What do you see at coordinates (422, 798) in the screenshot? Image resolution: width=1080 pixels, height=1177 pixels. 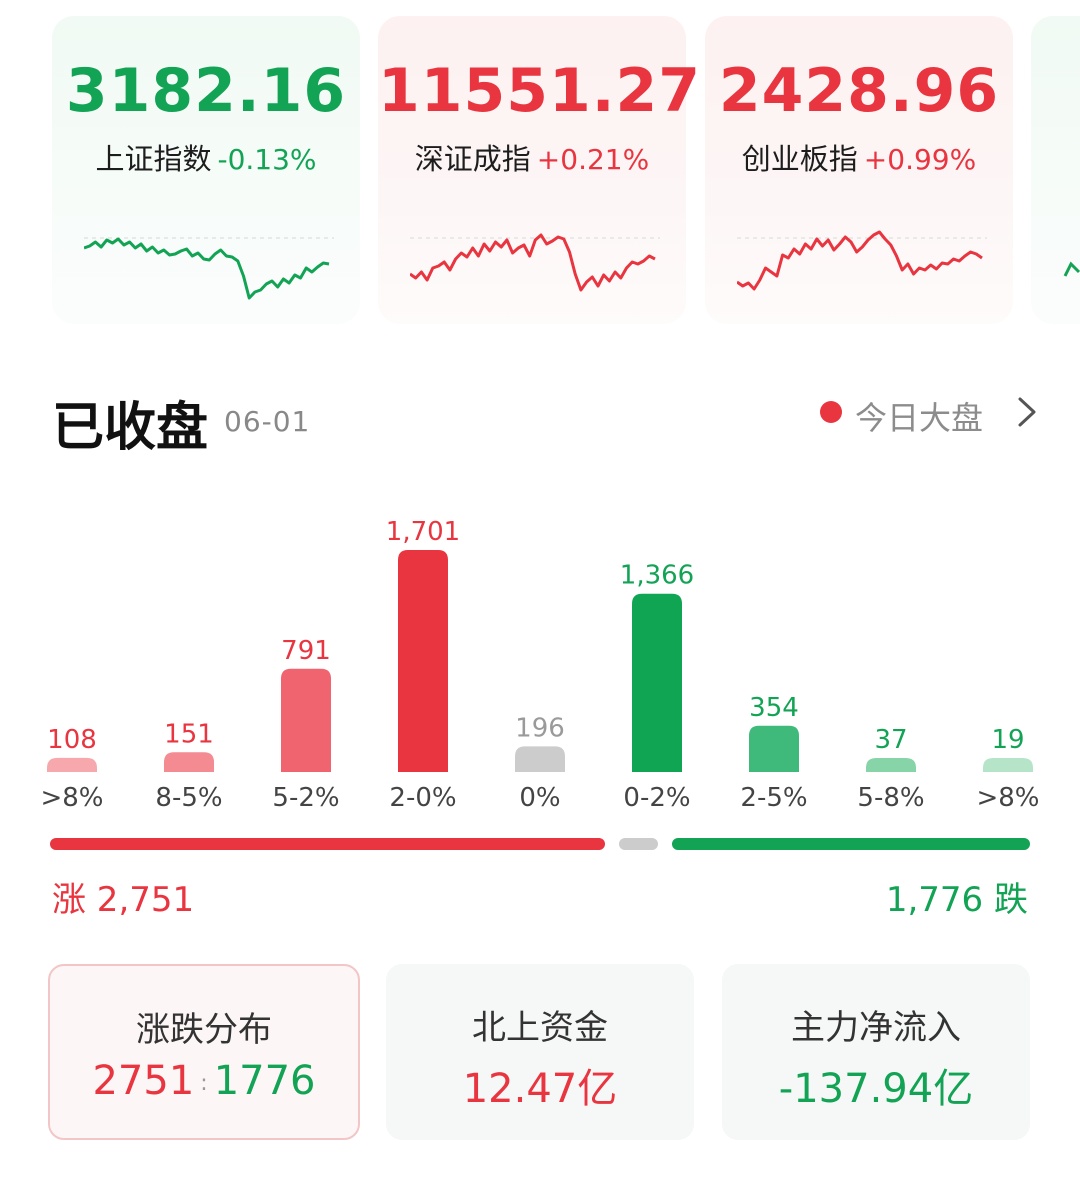 I see `bar-category-label: 2-0%` at bounding box center [422, 798].